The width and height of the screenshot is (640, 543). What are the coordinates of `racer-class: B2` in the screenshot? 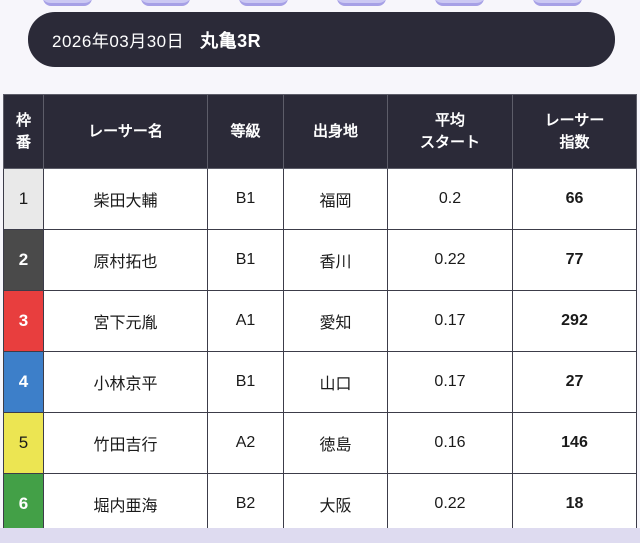 It's located at (245, 504).